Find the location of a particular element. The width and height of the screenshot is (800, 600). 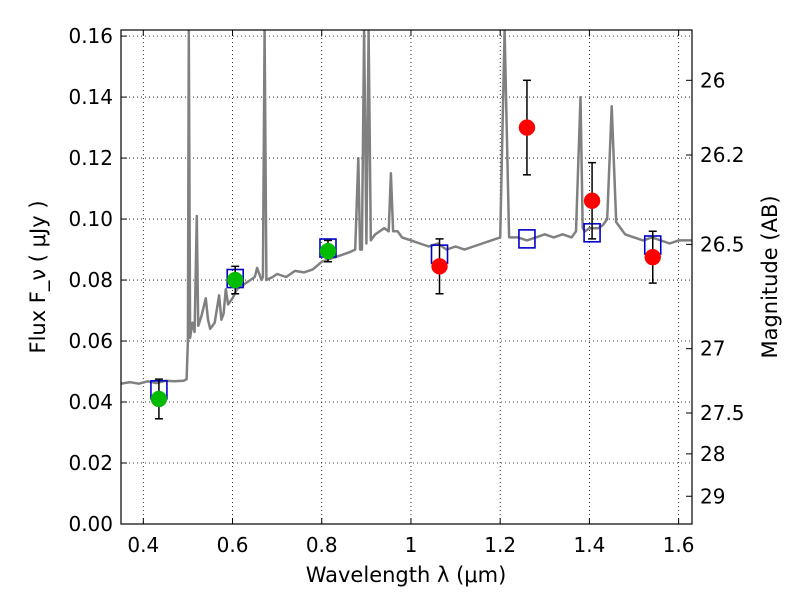

y-tick-label: 0.00 is located at coordinates (90, 524).